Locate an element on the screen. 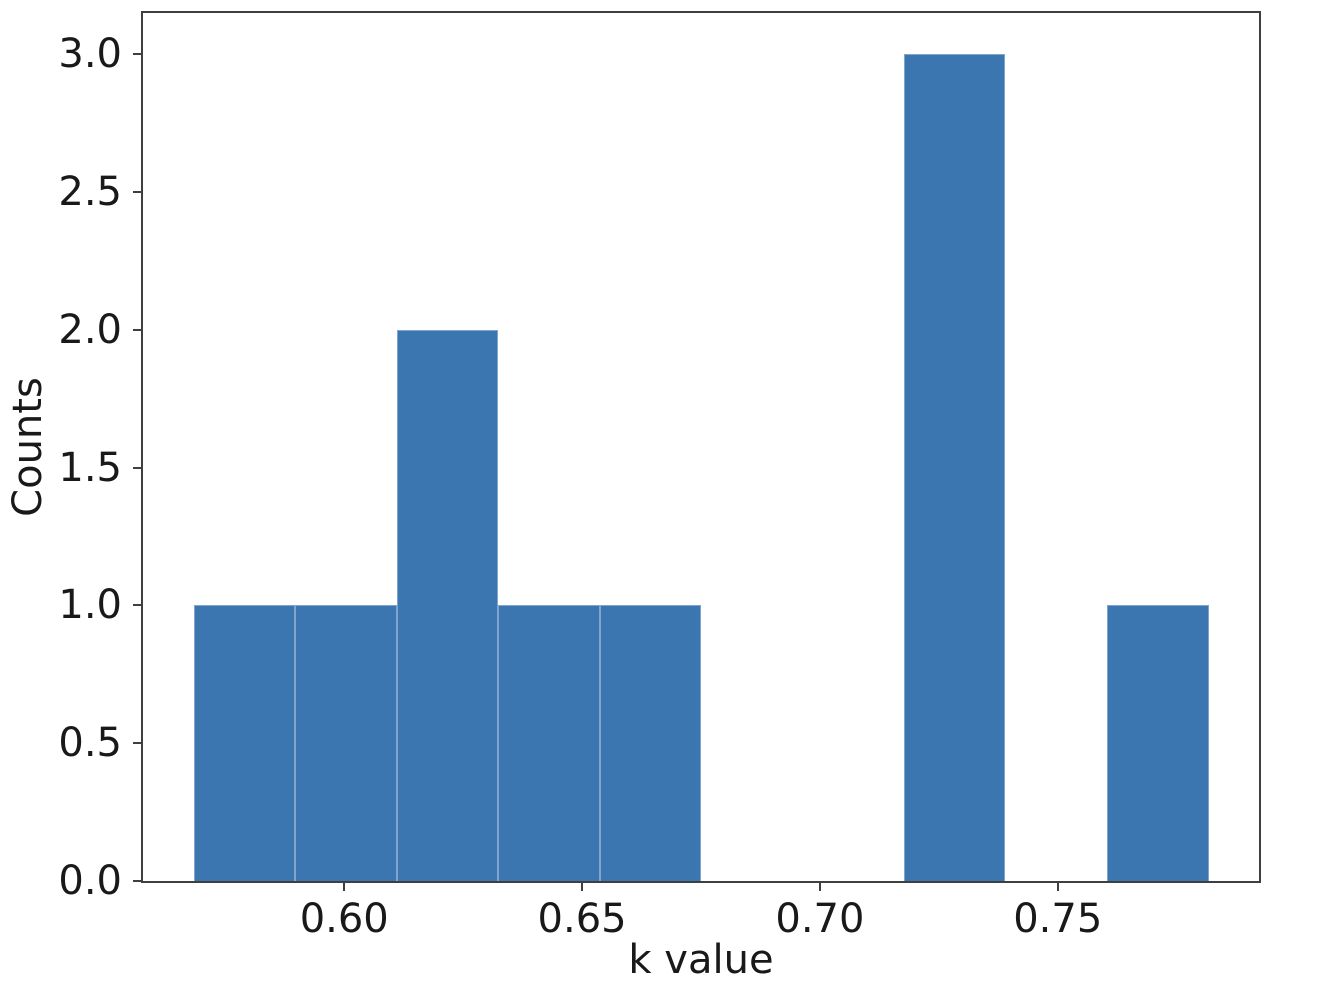 This screenshot has width=1326, height=990. x-tick-label: 0.65 is located at coordinates (582, 919).